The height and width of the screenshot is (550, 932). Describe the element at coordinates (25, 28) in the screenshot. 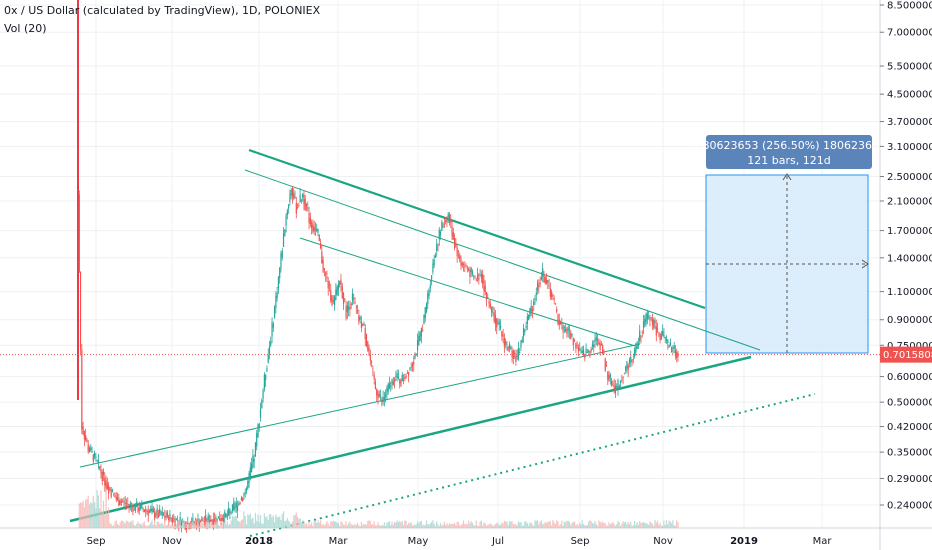

I see `volume-indicator-label: Vol (20)` at that location.